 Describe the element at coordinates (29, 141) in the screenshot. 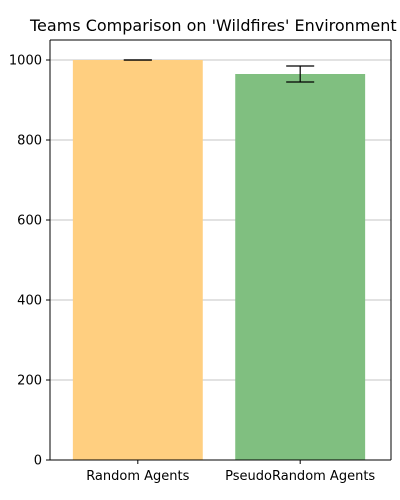

I see `y-tick-label: 800` at that location.